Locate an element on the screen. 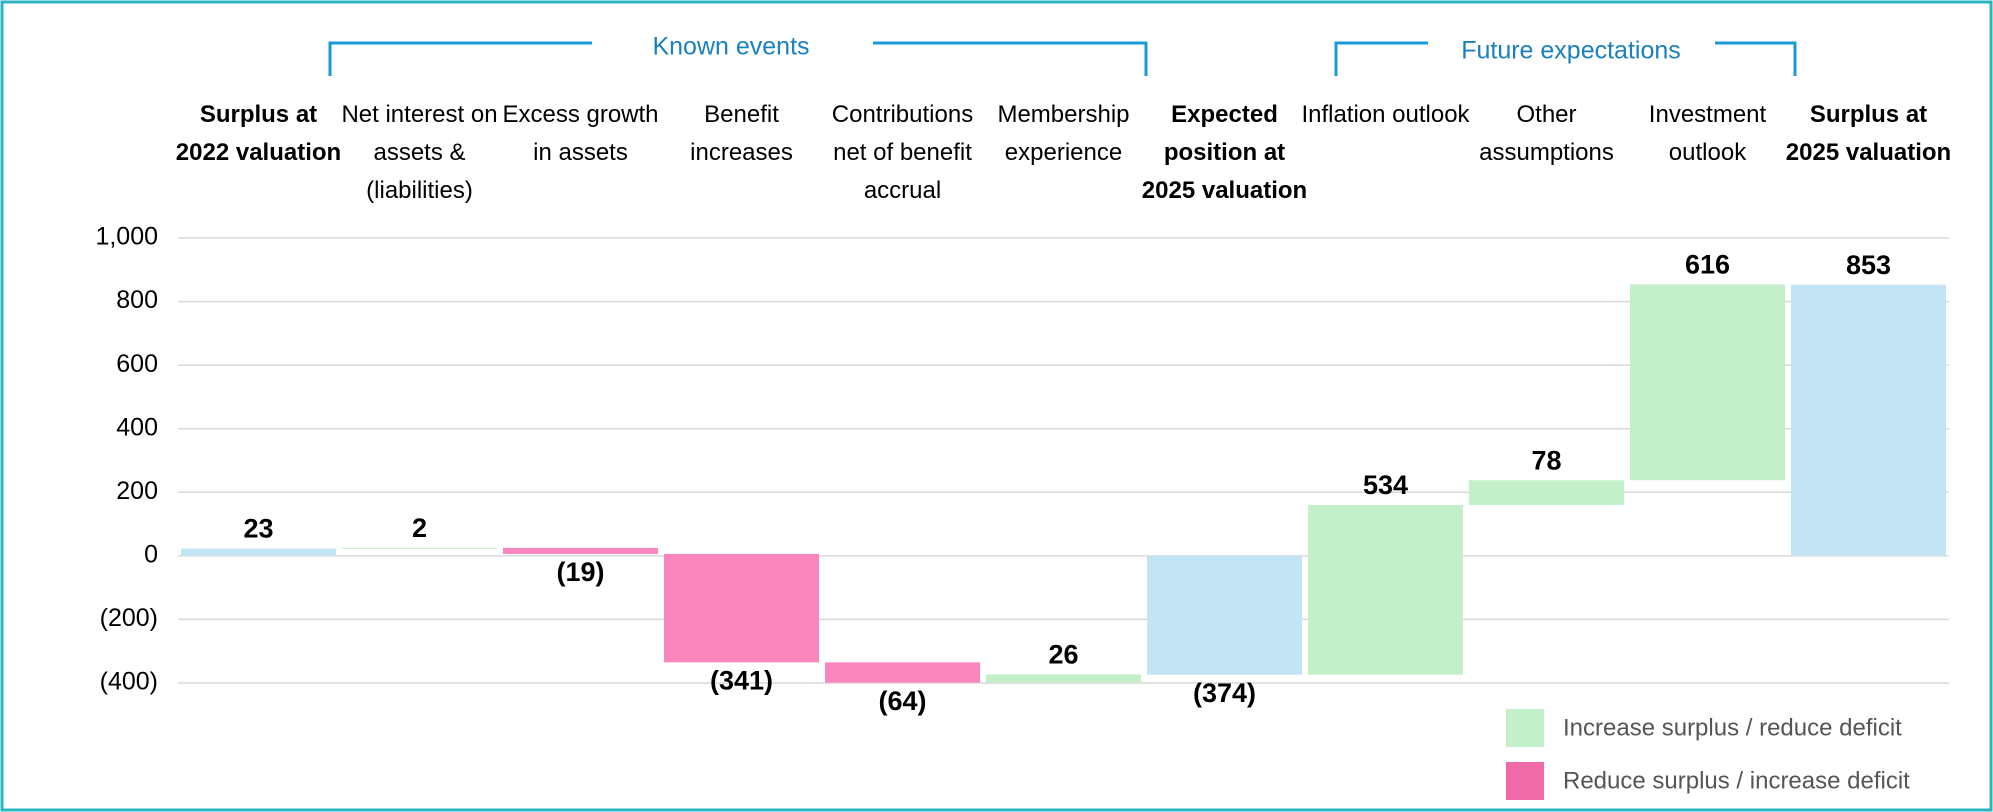 The width and height of the screenshot is (1993, 812). y-tick-label: (200) is located at coordinates (129, 618).